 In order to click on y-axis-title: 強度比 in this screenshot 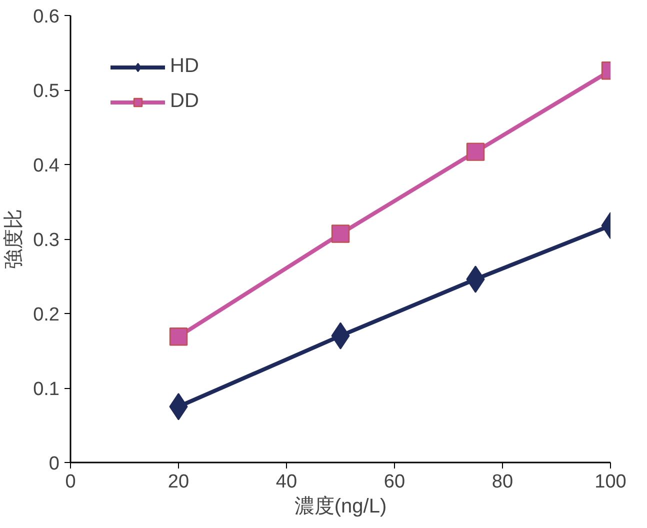, I will do `click(14, 239)`.